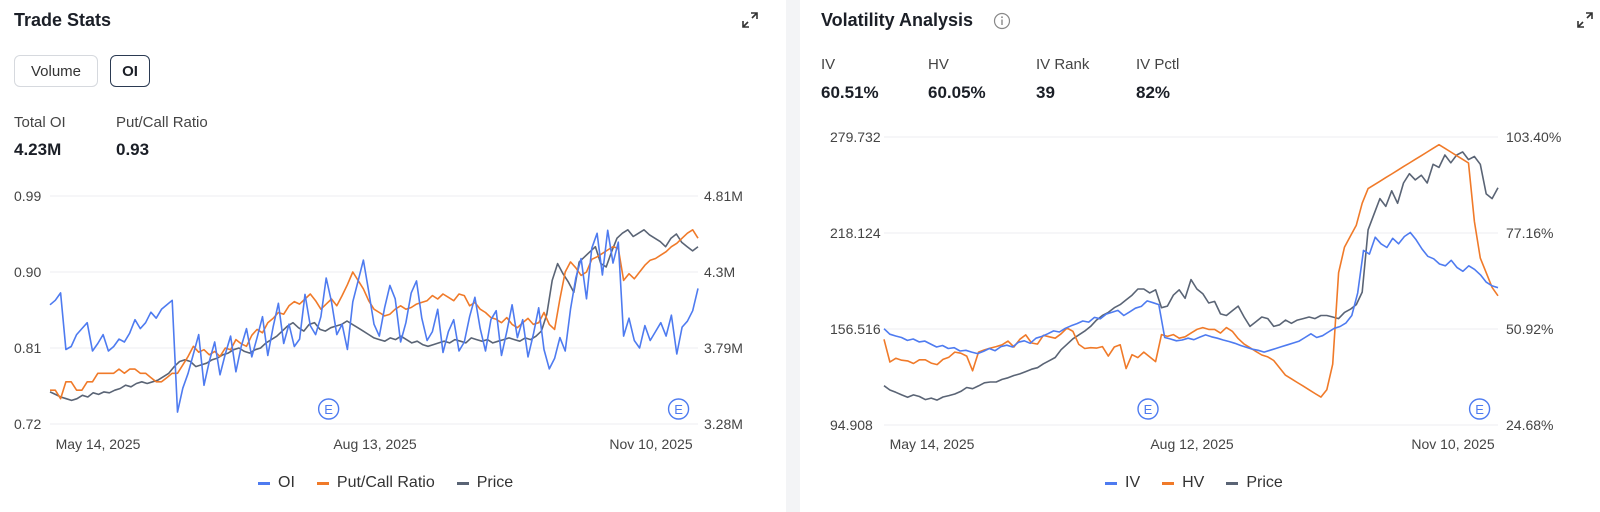  I want to click on volatility-title: Volatility Analysis, so click(897, 20).